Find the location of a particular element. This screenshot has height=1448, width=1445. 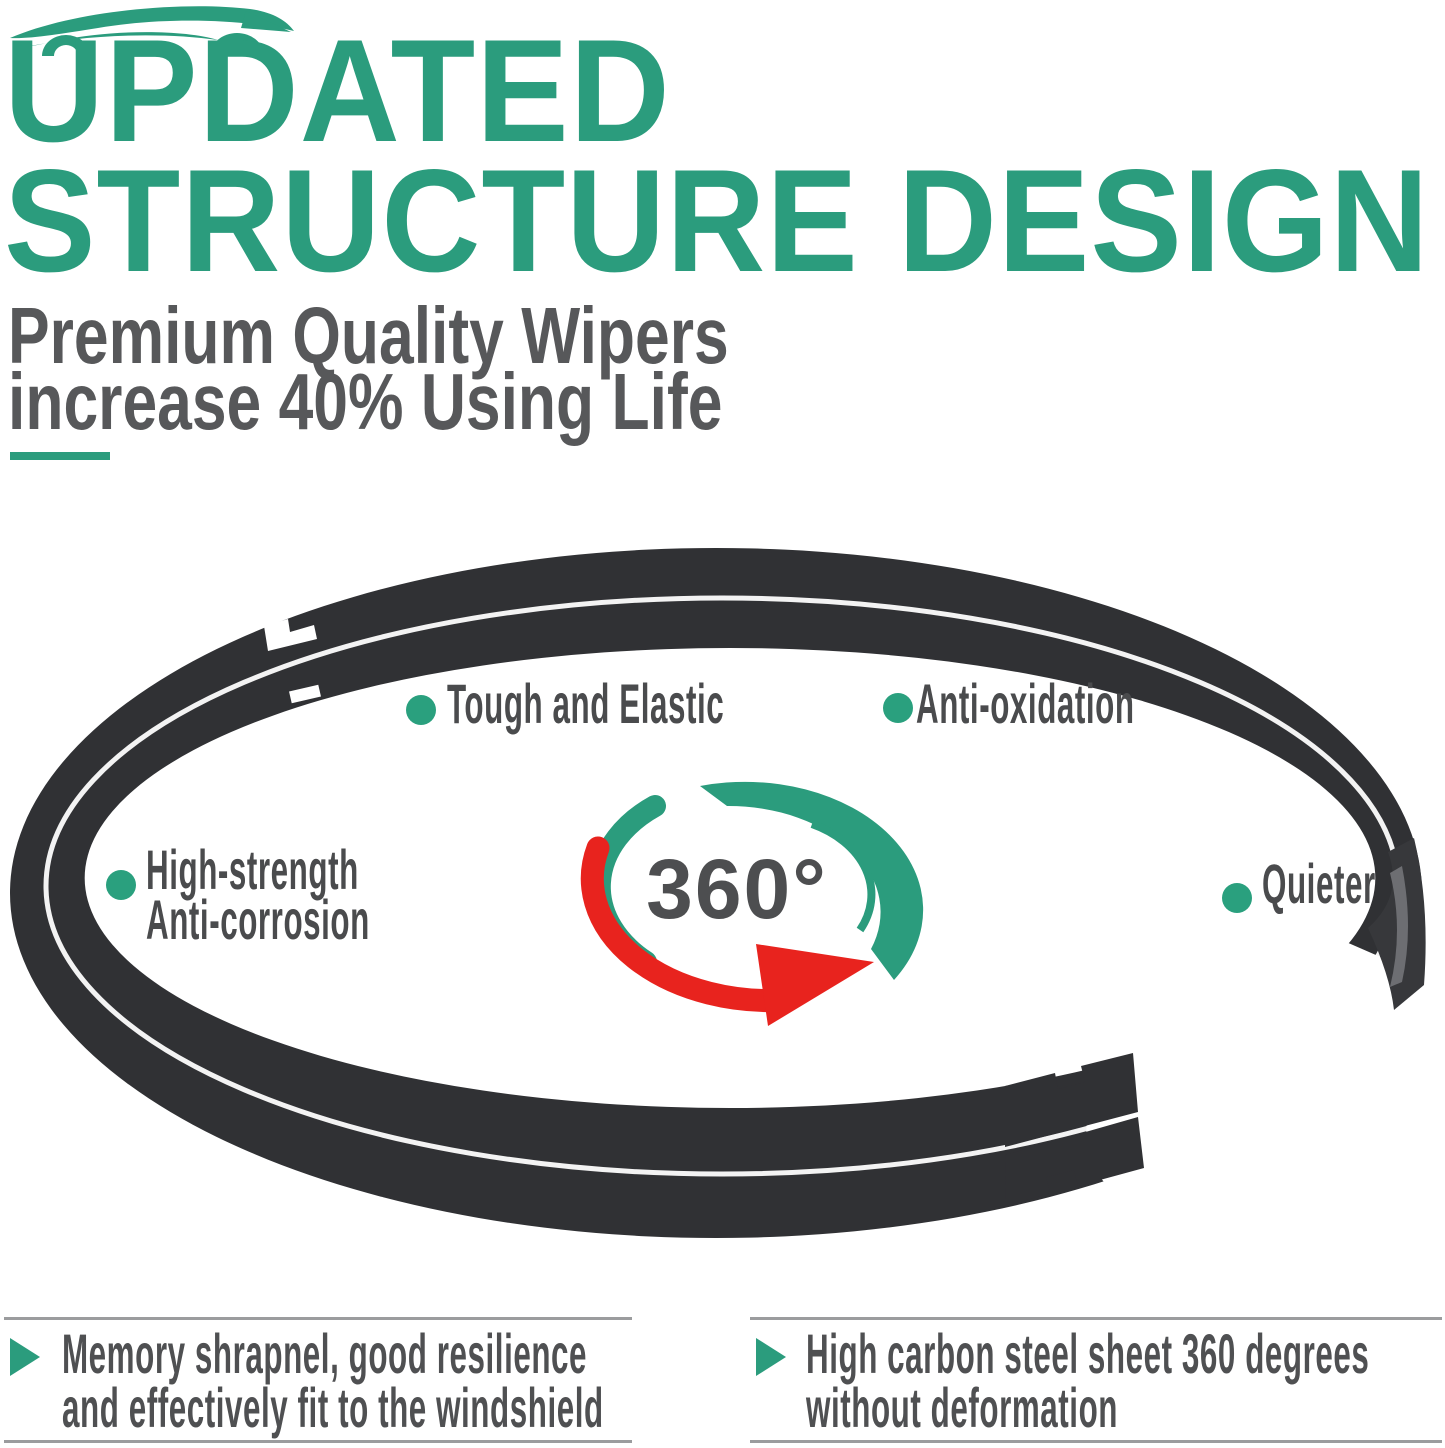

feature-text: without deformation is located at coordinates (962, 1407).